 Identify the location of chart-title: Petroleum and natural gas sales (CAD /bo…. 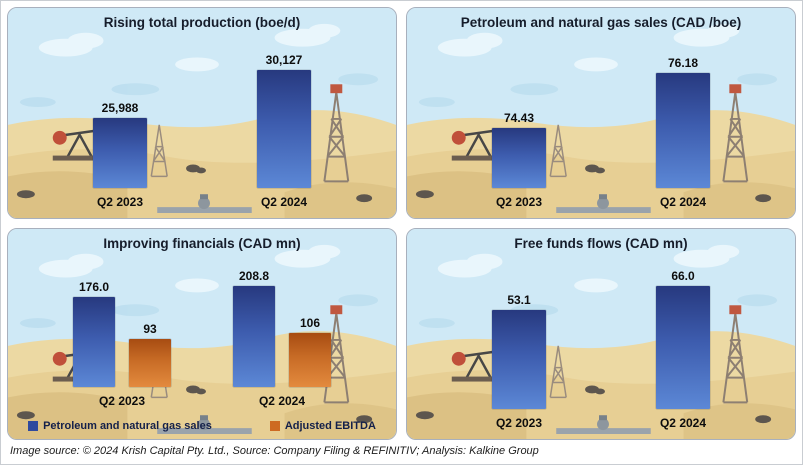
(601, 22).